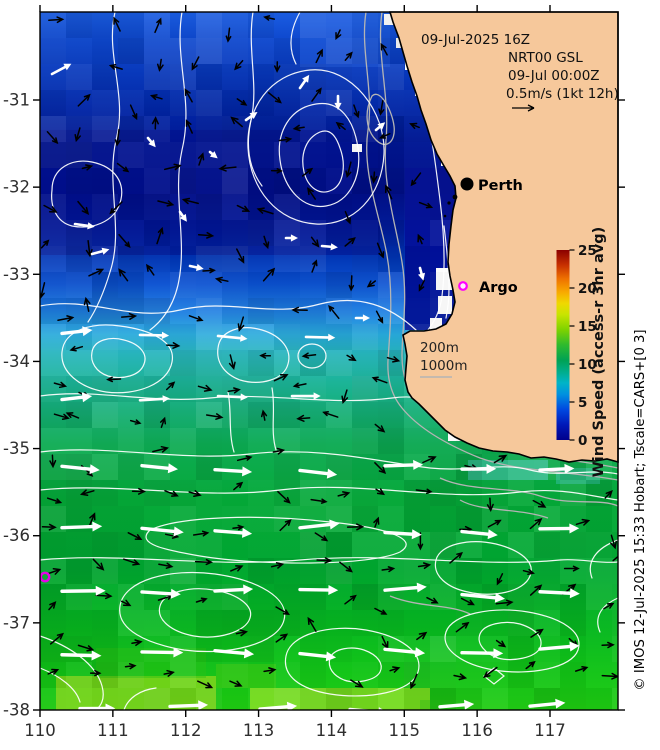 Image resolution: width=660 pixels, height=750 pixels. I want to click on bathymetry-line, so click(380, 119).